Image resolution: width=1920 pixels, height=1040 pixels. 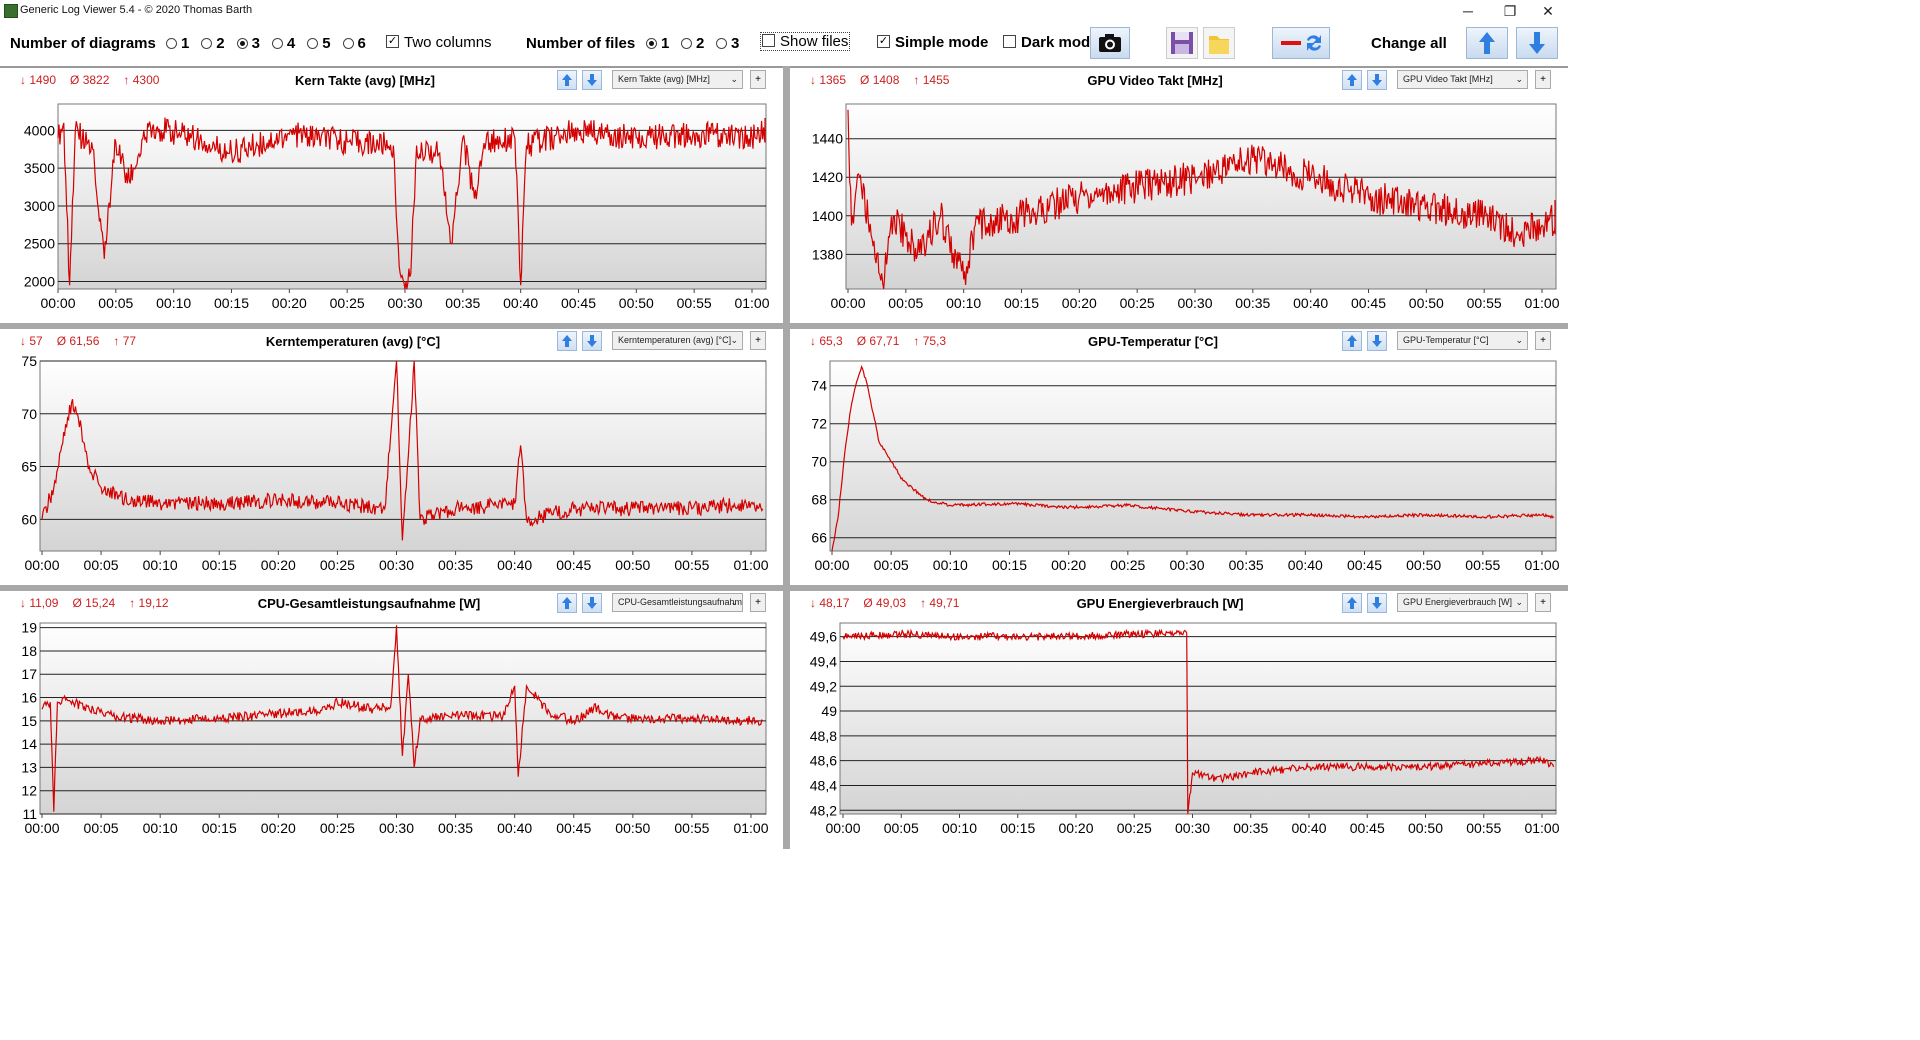 I want to click on column-divider, so click(x=786, y=457).